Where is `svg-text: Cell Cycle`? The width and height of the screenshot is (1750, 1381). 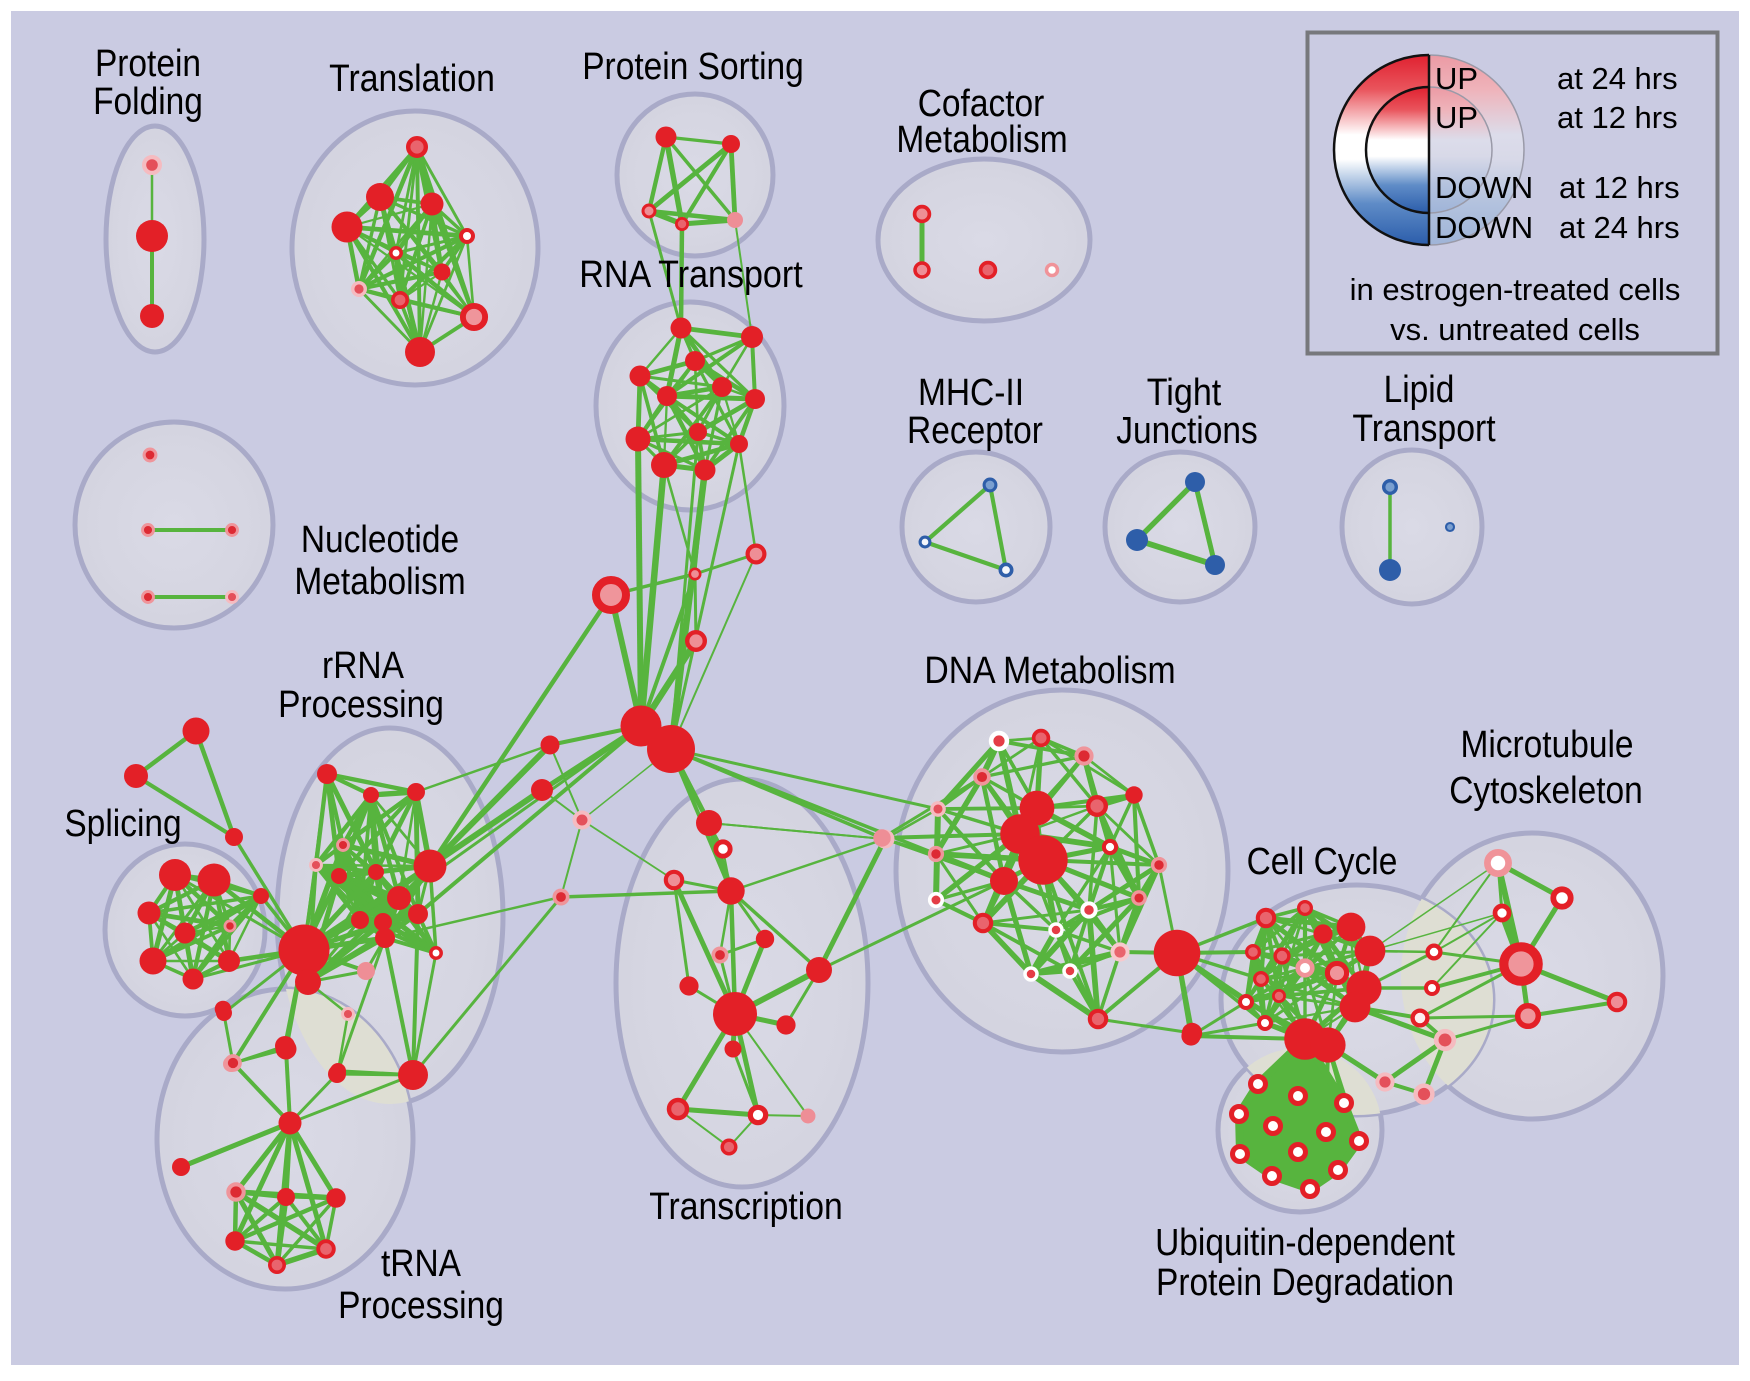
svg-text: Cell Cycle is located at coordinates (1322, 862).